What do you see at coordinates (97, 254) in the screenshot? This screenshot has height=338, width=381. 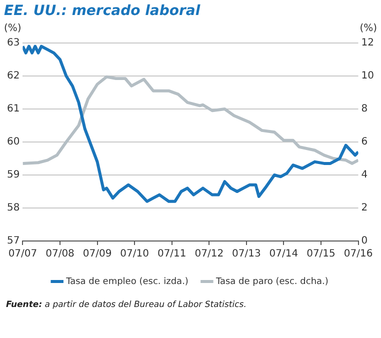 I see `x-tick-label: 07/09` at bounding box center [97, 254].